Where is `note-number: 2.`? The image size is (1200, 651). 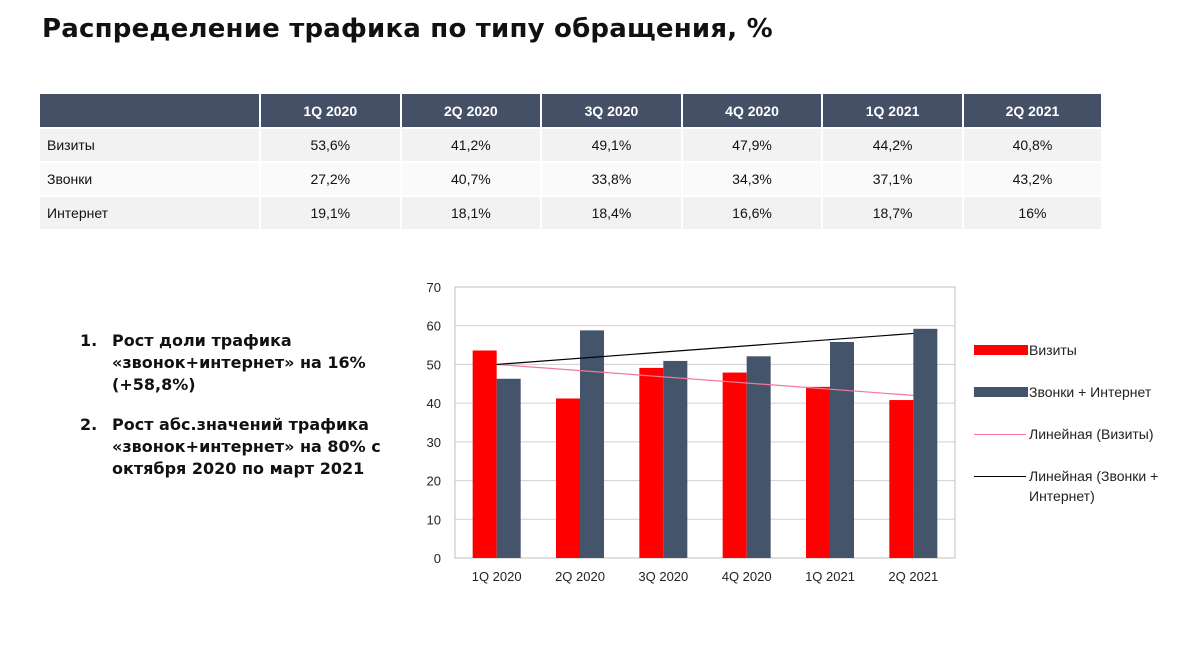
note-number: 2. is located at coordinates (89, 424).